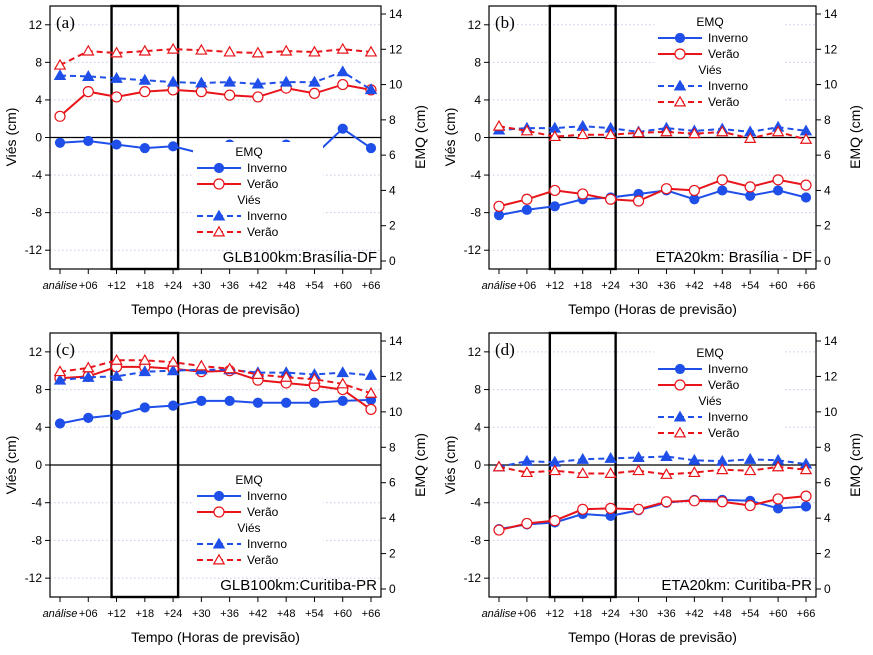 The height and width of the screenshot is (655, 873). I want to click on y-right-tick-label: 10, so click(396, 85).